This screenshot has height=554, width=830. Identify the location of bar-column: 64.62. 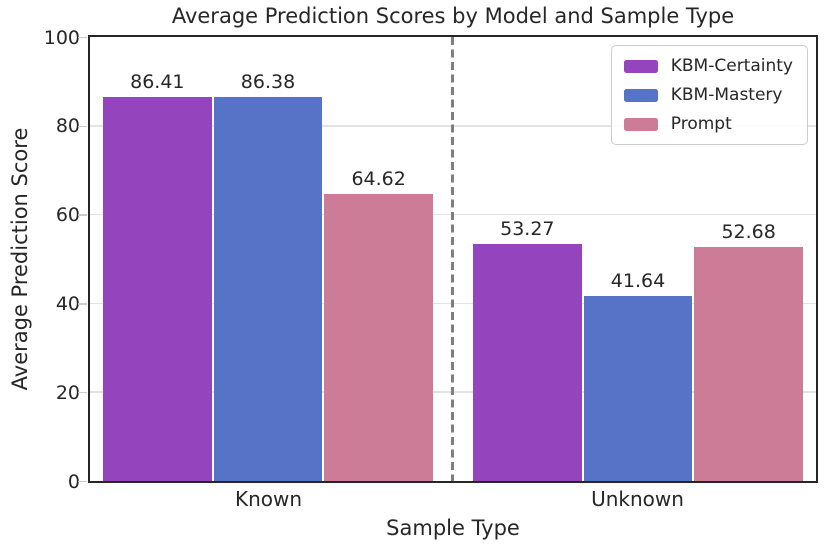
(379, 324).